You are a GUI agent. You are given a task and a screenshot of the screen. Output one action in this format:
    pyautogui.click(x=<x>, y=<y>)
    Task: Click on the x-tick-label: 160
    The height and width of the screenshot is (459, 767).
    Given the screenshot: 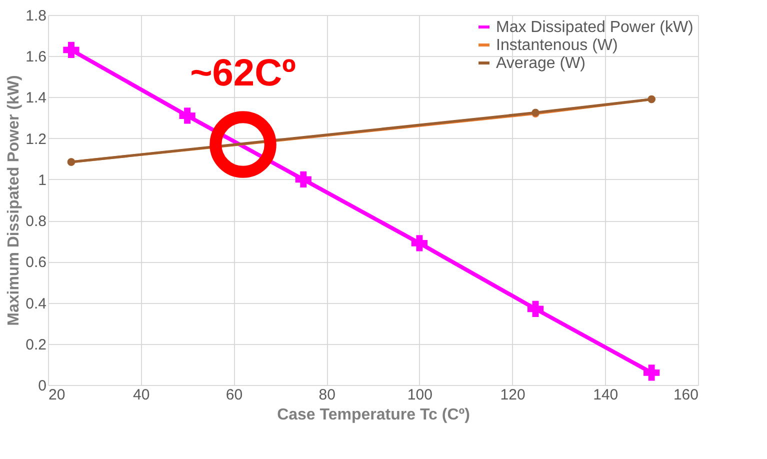 What is the action you would take?
    pyautogui.click(x=685, y=395)
    